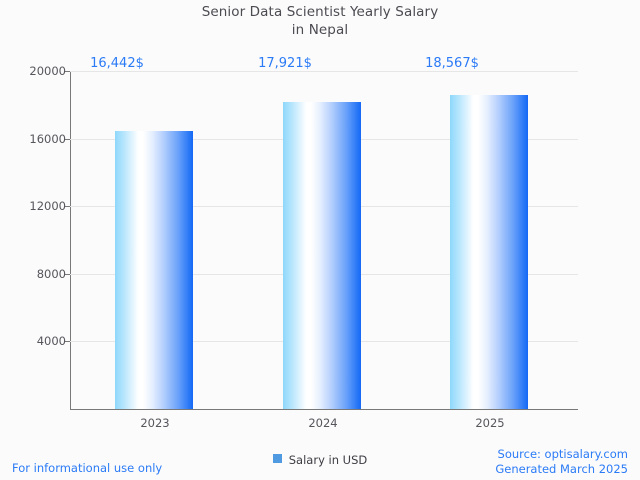 The height and width of the screenshot is (480, 640). What do you see at coordinates (87, 468) in the screenshot?
I see `footer-disclaimer: For informational use only` at bounding box center [87, 468].